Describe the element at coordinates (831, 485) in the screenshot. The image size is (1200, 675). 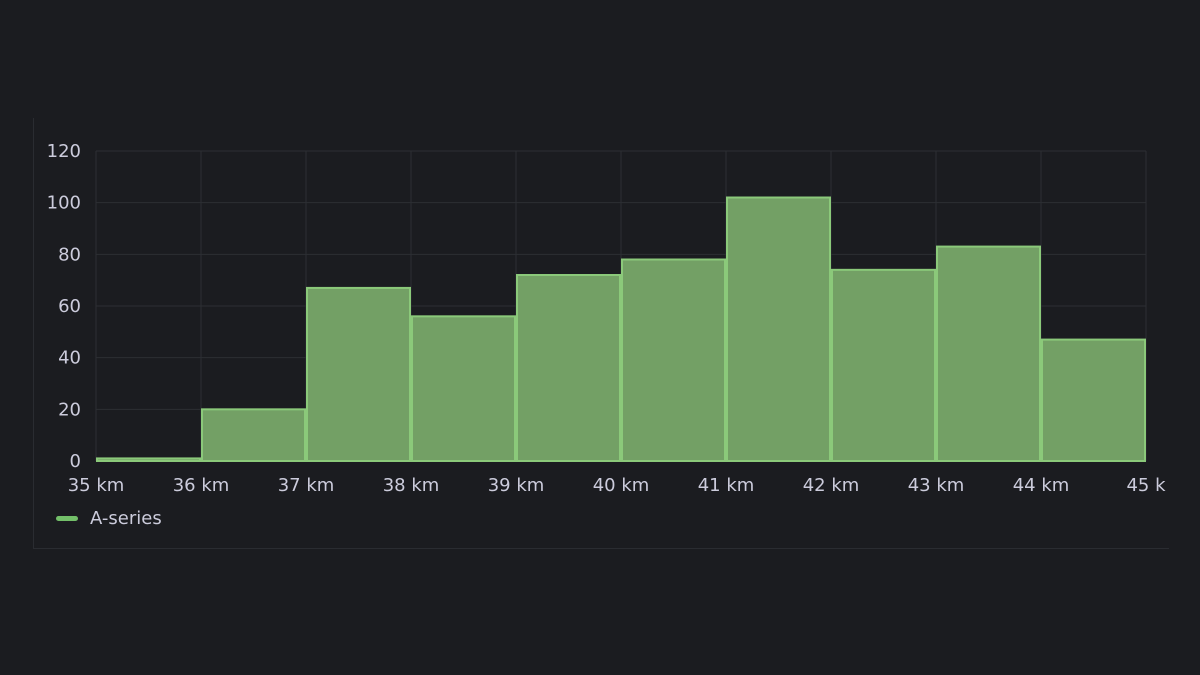
I see `x-tick-label: 42 km` at that location.